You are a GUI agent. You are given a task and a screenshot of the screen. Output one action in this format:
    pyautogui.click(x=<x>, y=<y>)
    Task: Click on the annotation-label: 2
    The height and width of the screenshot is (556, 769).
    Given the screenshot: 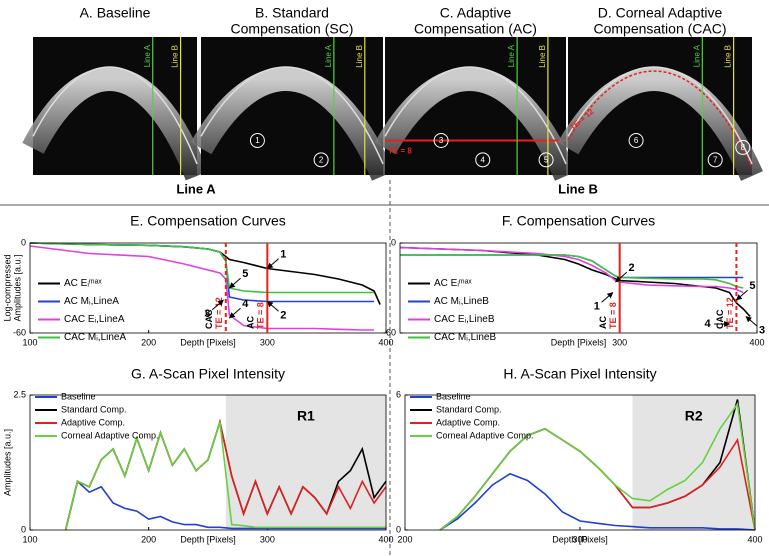 What is the action you would take?
    pyautogui.click(x=632, y=268)
    